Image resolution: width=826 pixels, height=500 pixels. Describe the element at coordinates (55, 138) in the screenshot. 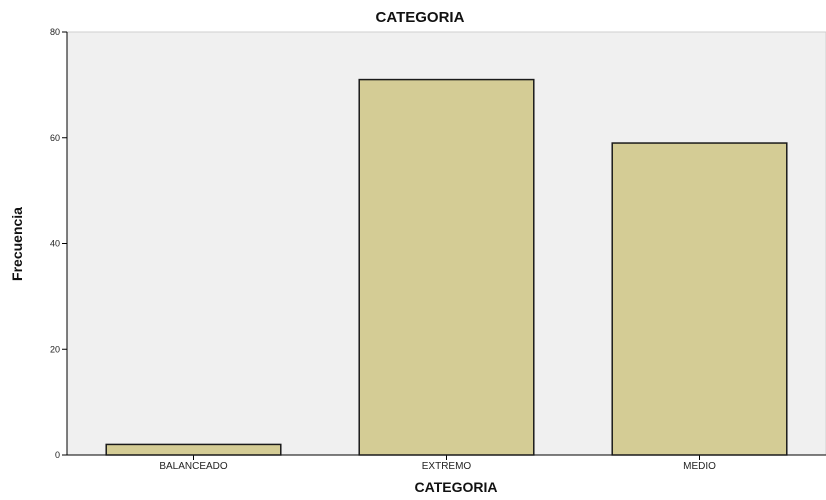

I see `y-tick-label-3: 60` at that location.